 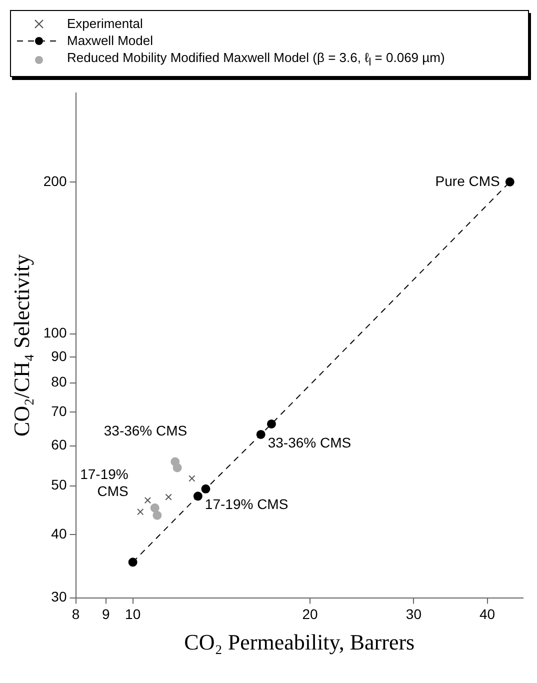 What do you see at coordinates (59, 410) in the screenshot?
I see `y-tick-label: 70` at bounding box center [59, 410].